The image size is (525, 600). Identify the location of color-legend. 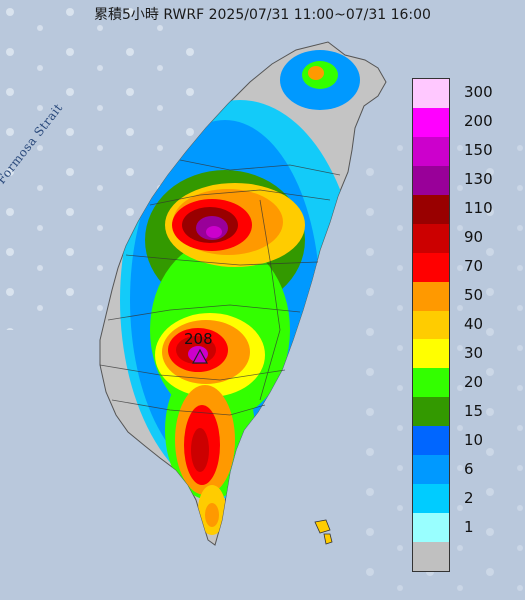
(431, 325).